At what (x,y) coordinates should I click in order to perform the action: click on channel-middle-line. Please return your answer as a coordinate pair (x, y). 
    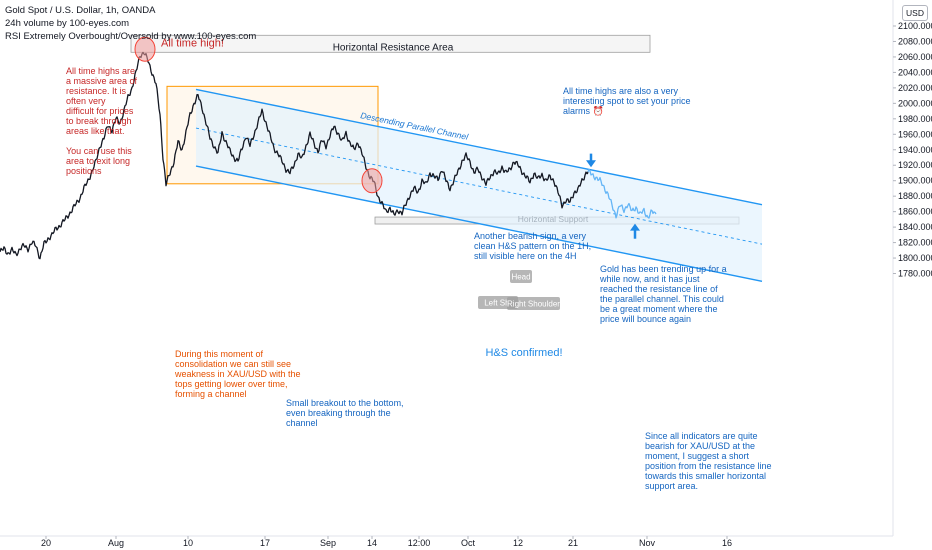
    Looking at the image, I should click on (479, 186).